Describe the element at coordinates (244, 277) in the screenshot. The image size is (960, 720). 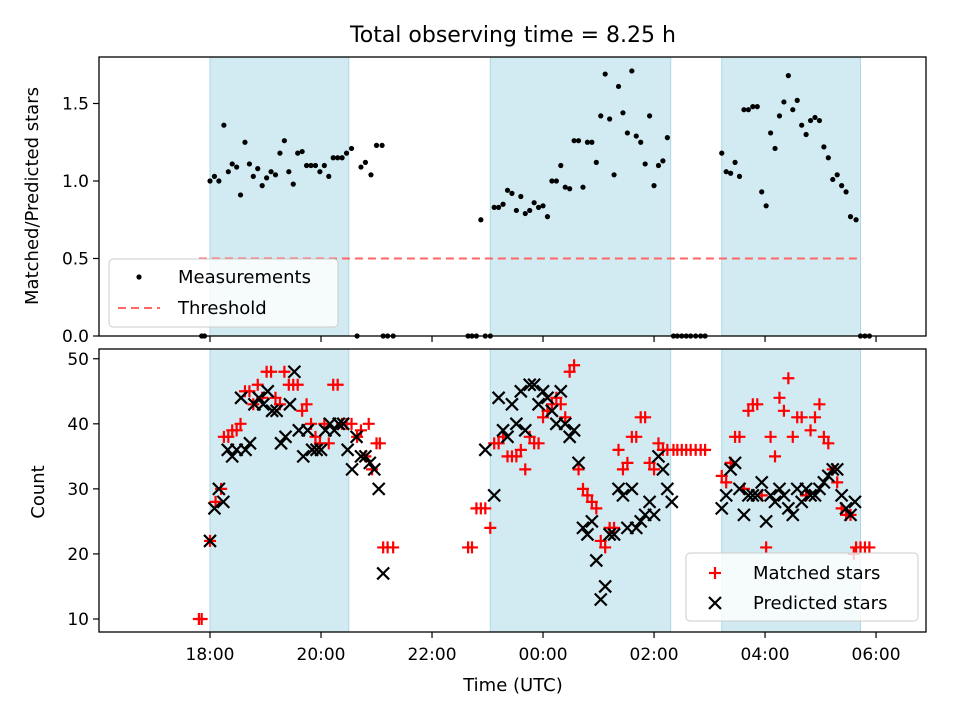
I see `legend-measurements-label: Measurements` at that location.